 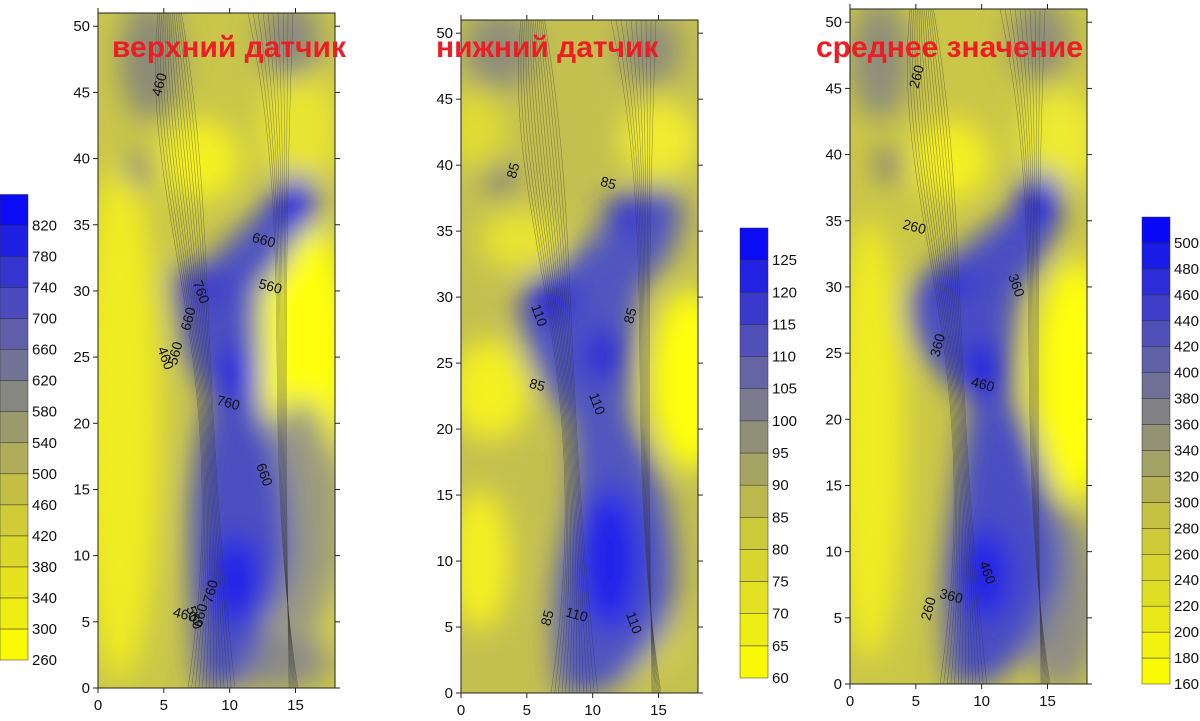 I want to click on colorbar-lower-sensor: 60 65 70 75 80 85 90 95 100 105 110 115 120 125, so click(x=768, y=457).